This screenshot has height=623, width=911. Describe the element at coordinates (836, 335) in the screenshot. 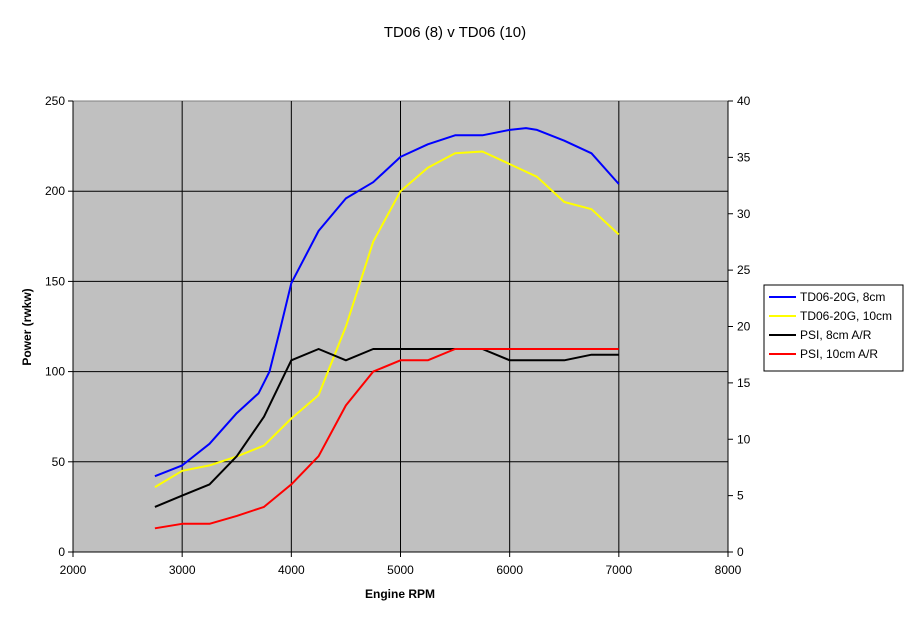

I see `legend-label: PSI, 8cm A/R` at that location.